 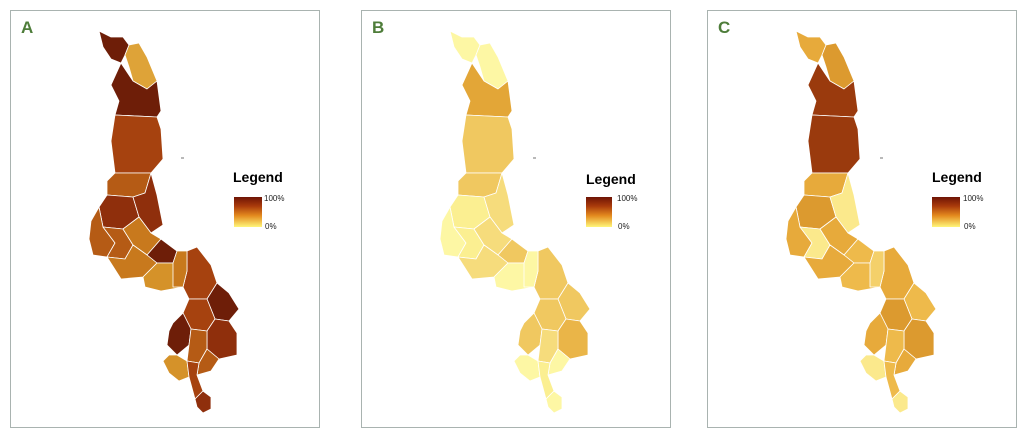 I want to click on panel-letter: A, so click(x=27, y=27).